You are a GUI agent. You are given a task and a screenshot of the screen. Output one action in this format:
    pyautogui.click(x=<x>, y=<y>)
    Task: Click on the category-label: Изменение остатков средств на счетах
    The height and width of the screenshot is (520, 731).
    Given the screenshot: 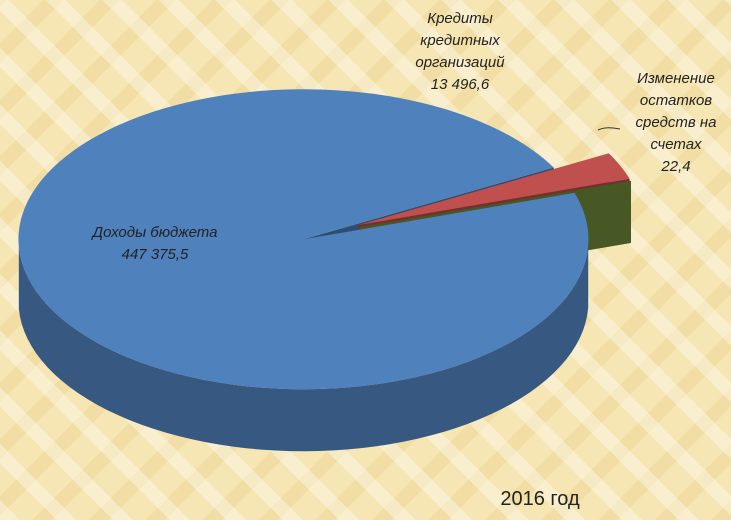 What is the action you would take?
    pyautogui.click(x=676, y=111)
    